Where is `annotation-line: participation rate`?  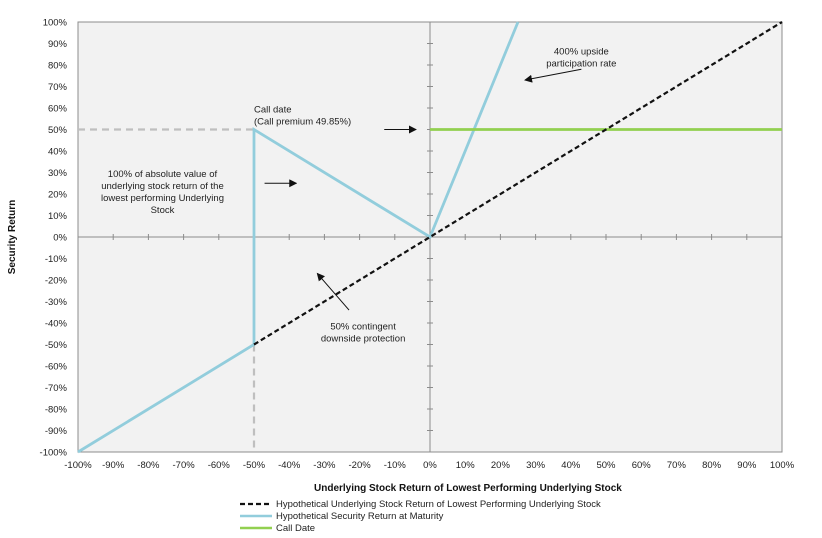 annotation-line: participation rate is located at coordinates (581, 63).